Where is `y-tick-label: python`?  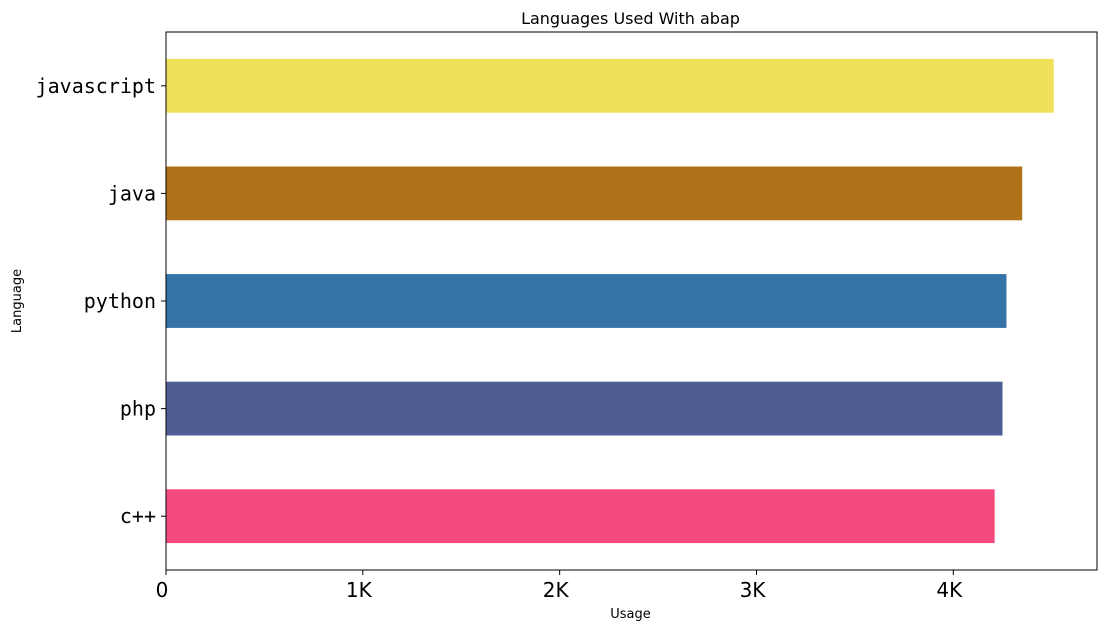
y-tick-label: python is located at coordinates (120, 301).